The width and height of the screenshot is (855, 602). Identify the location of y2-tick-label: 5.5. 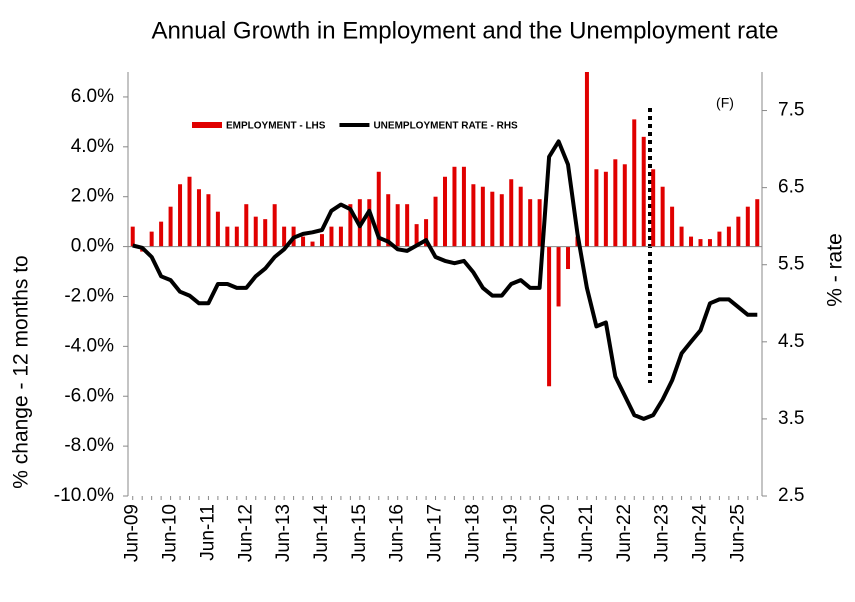
(791, 264).